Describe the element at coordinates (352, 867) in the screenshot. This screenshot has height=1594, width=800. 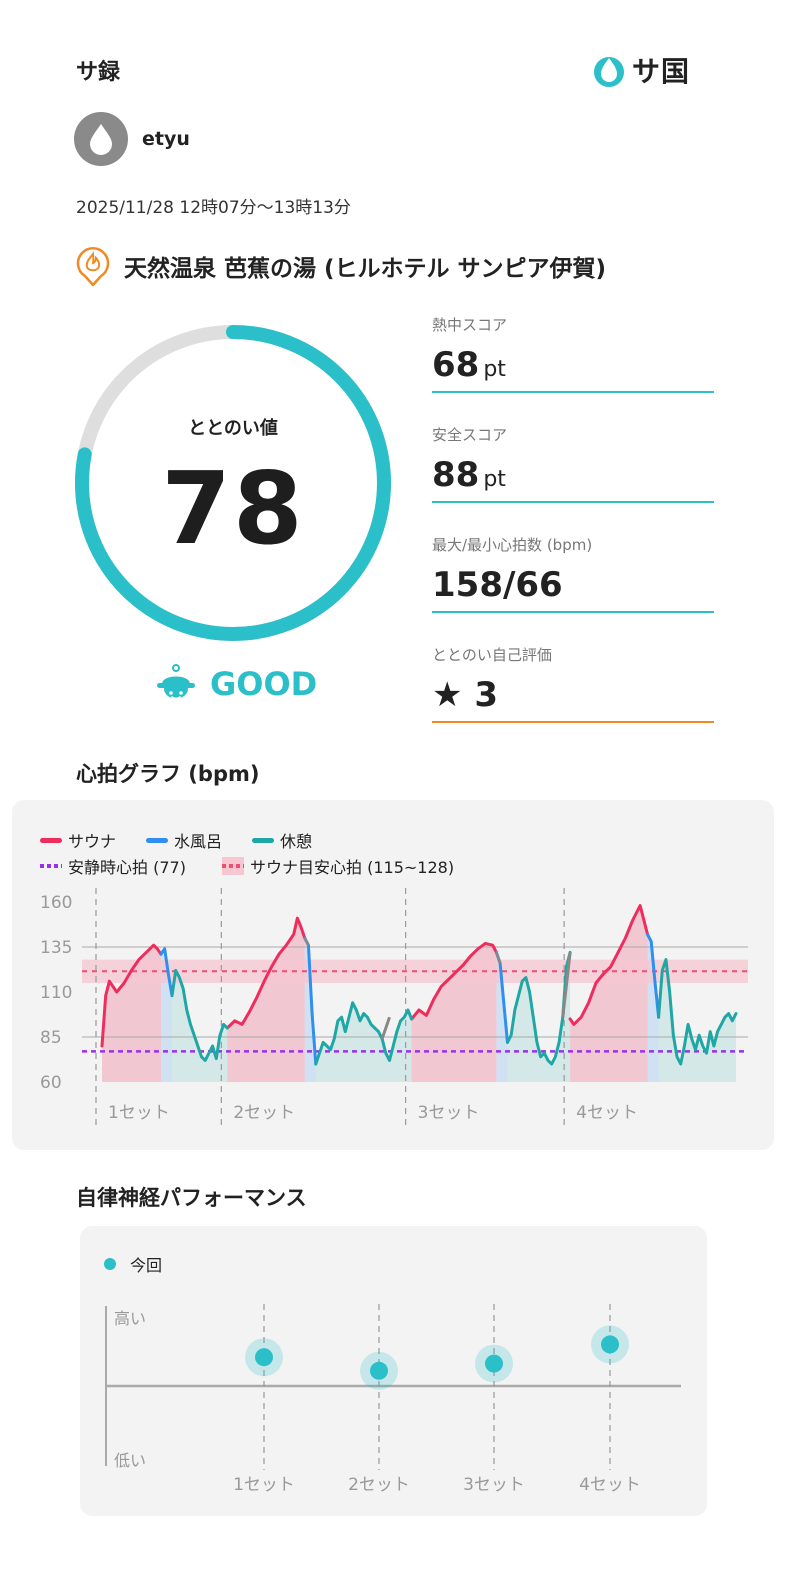
I see `legend-label: サウナ目安心拍 (115~128)` at that location.